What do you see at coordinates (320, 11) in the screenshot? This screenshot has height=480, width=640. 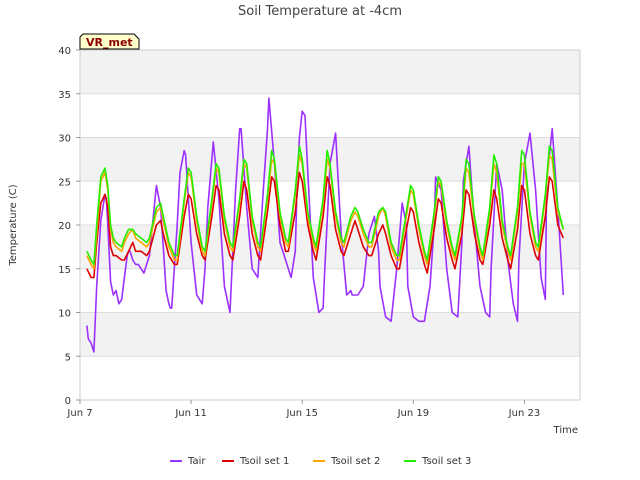 I see `chart-title: Soil Temperature at -4cm` at bounding box center [320, 11].